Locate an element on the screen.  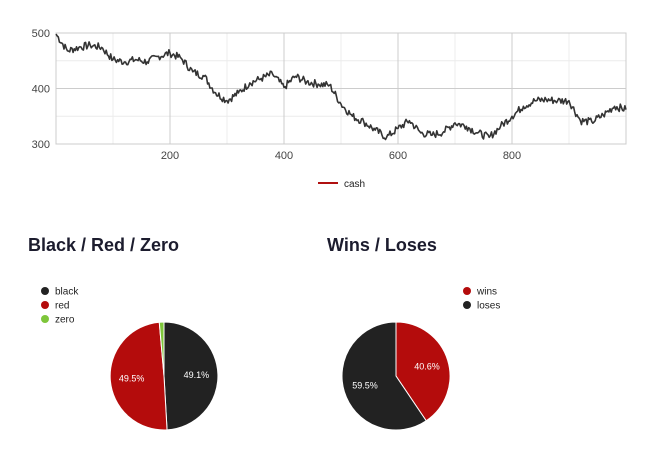
pie-legend: black red zero is located at coordinates (60, 306).